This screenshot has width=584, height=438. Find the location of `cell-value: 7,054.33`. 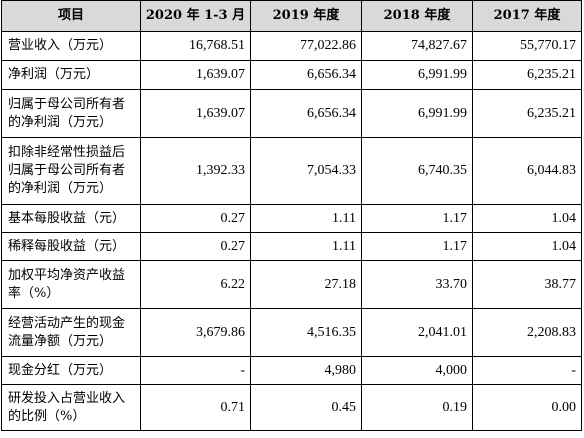

cell-value: 7,054.33 is located at coordinates (306, 171).